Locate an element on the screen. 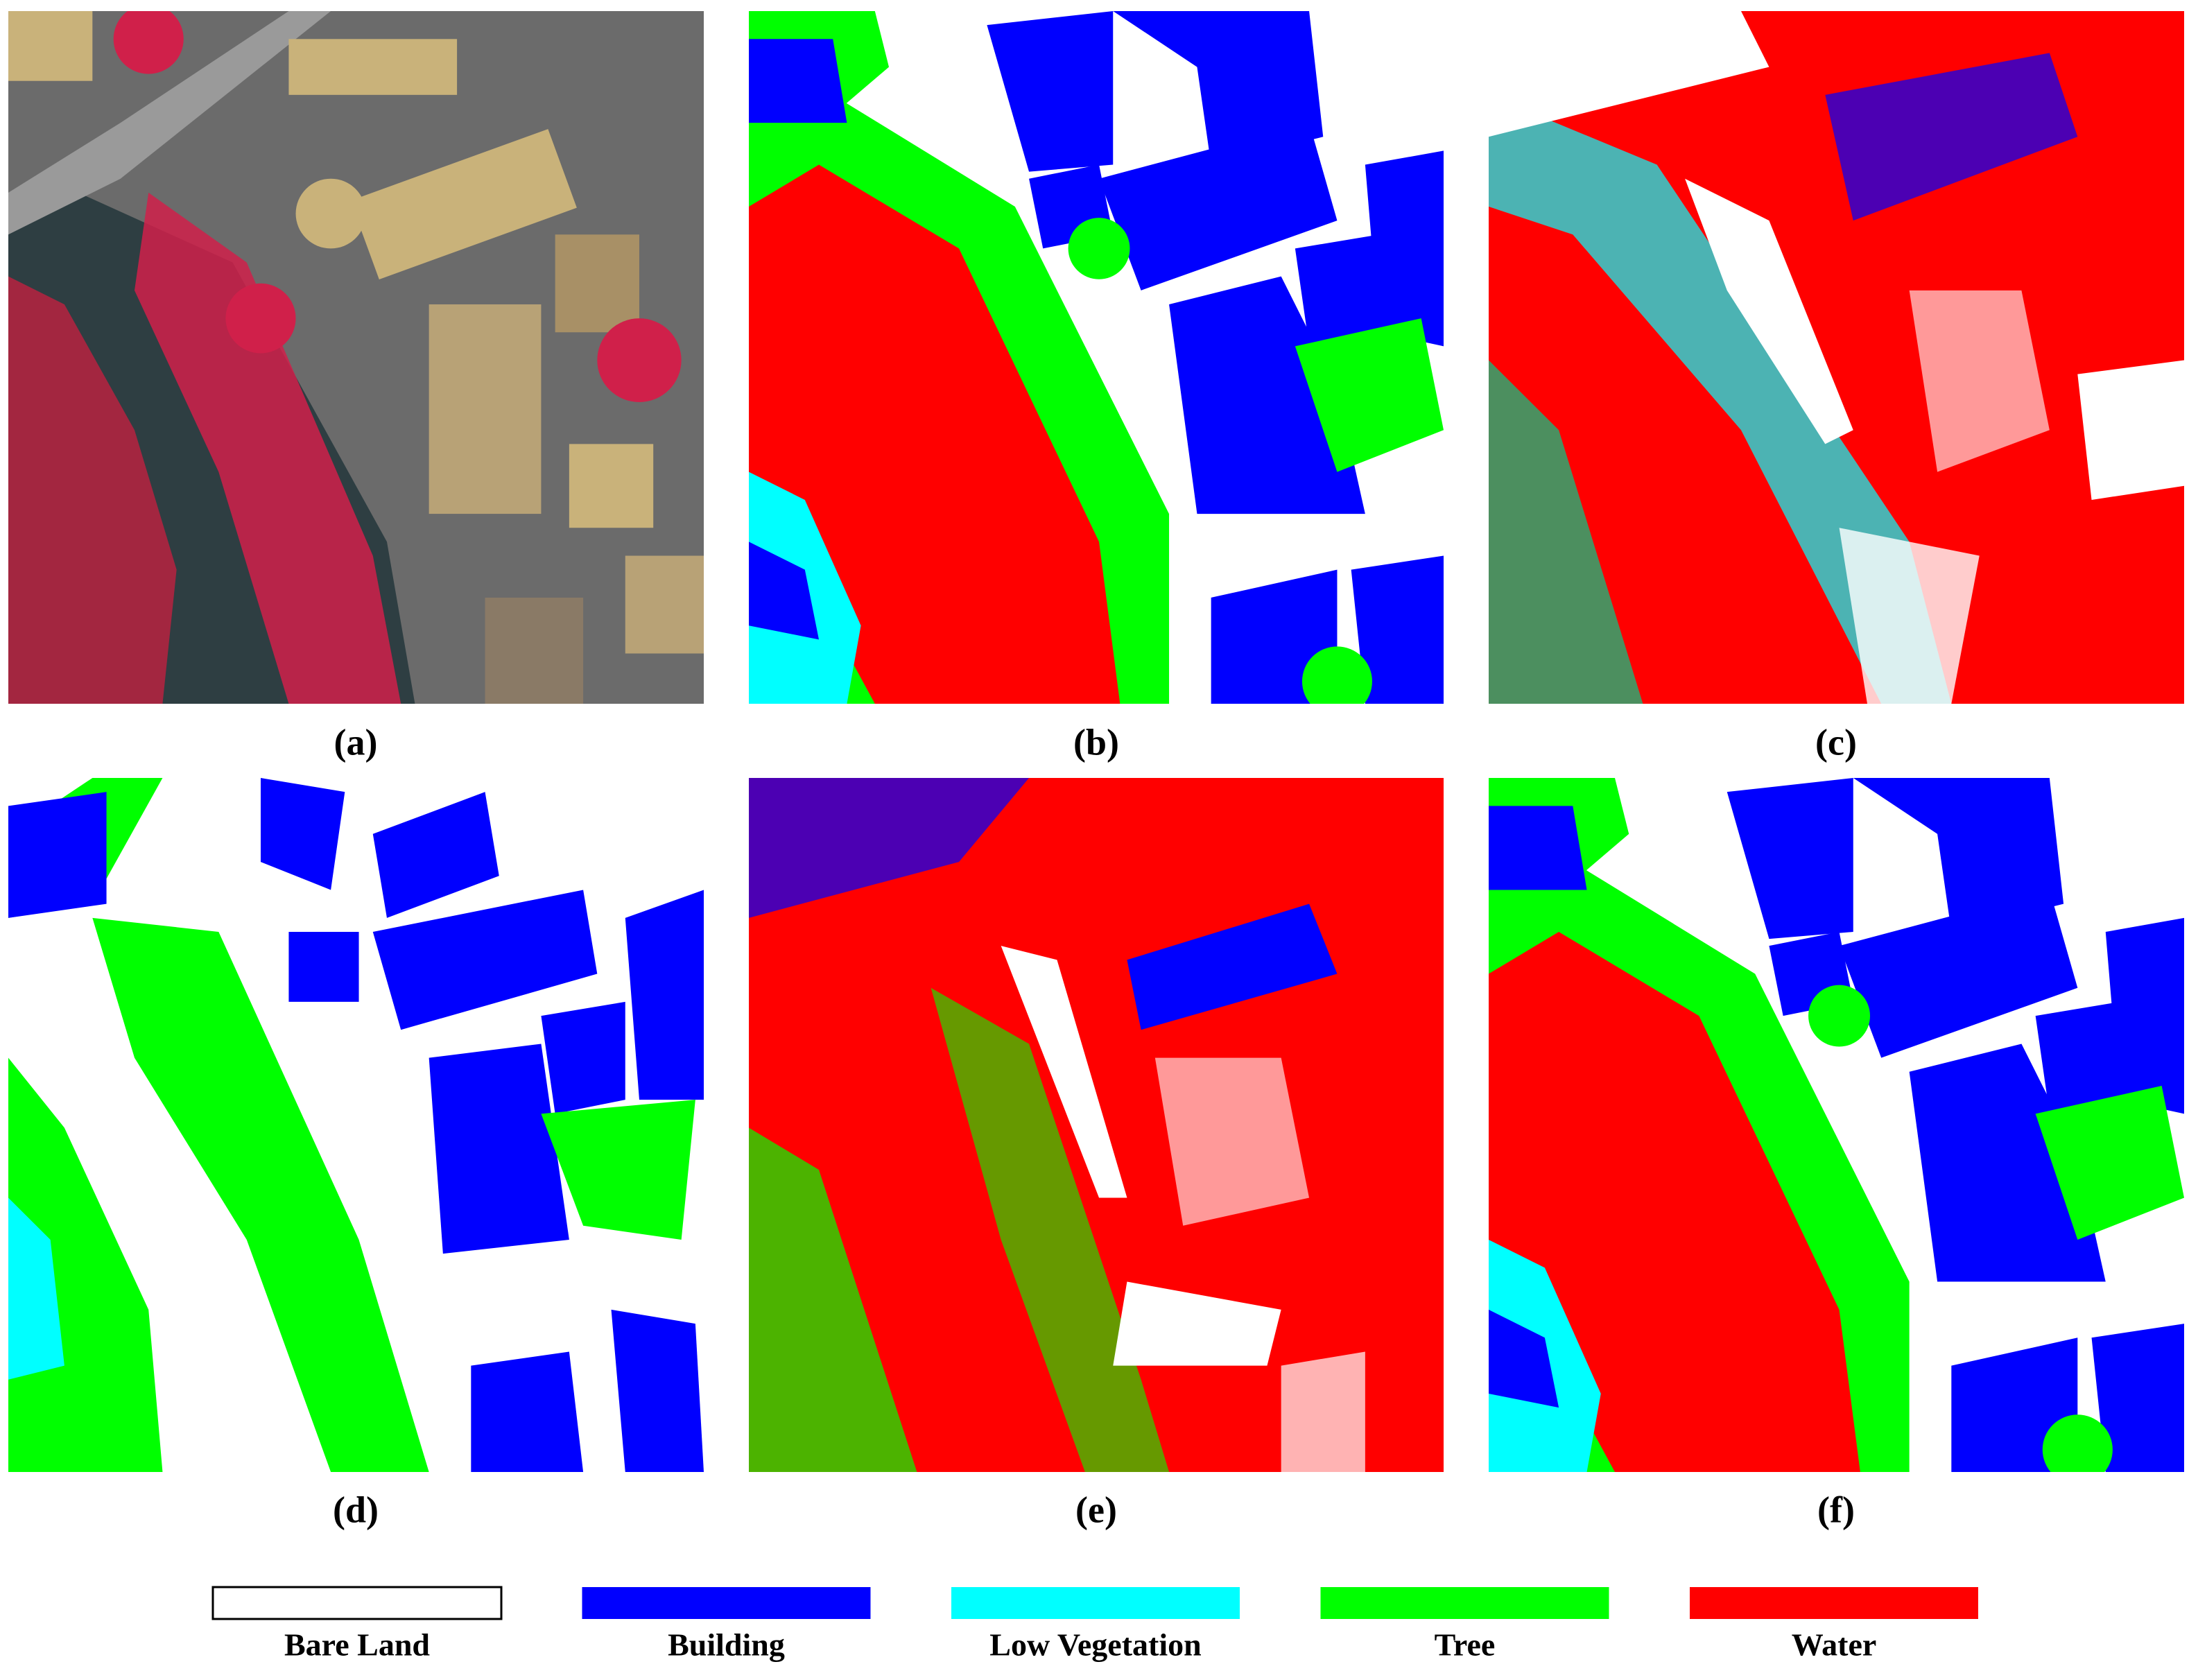 The image size is (2198, 1680). ground-truth-map is located at coordinates (1096, 357).